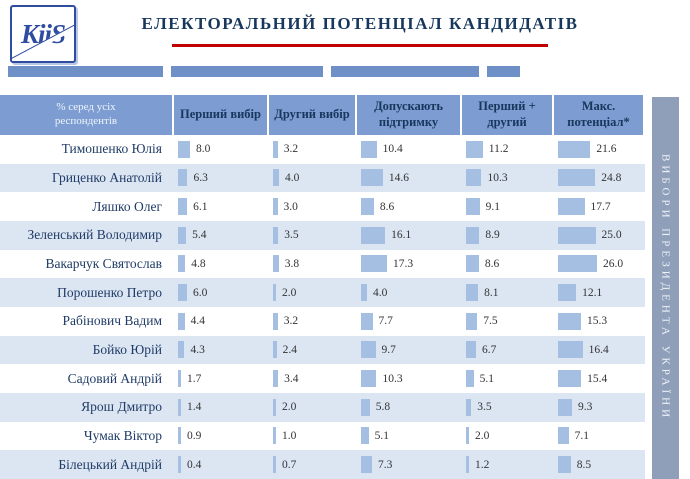 The image size is (690, 479). What do you see at coordinates (408, 350) in the screenshot?
I see `value-cell: 9.7` at bounding box center [408, 350].